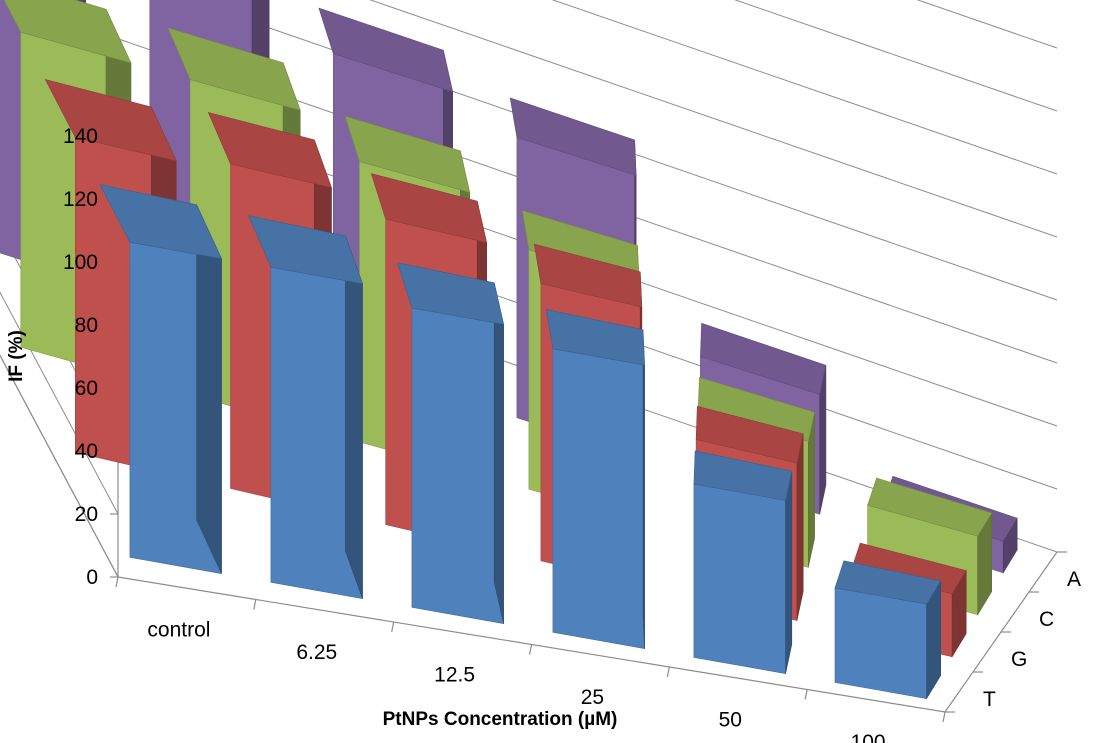  What do you see at coordinates (16, 356) in the screenshot?
I see `y-axis-title: IF (%)` at bounding box center [16, 356].